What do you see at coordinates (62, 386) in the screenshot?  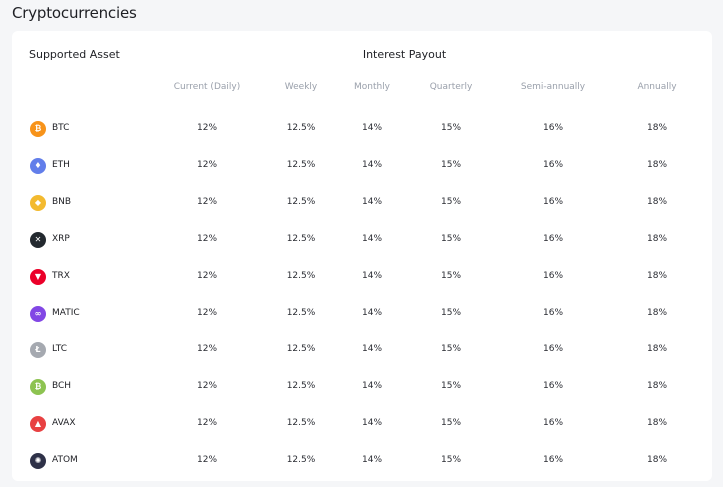 I see `coin-symbol: BCH` at bounding box center [62, 386].